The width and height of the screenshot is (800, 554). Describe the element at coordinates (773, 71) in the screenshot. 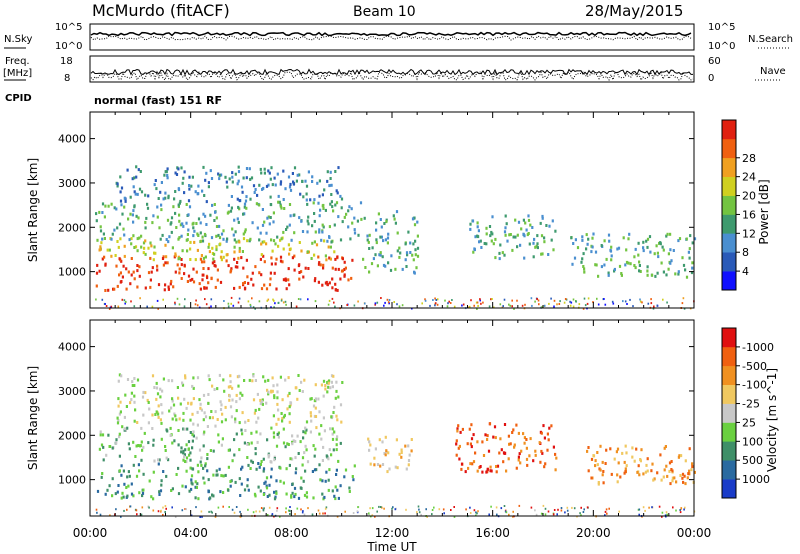

I see `nave-label: Nave` at that location.